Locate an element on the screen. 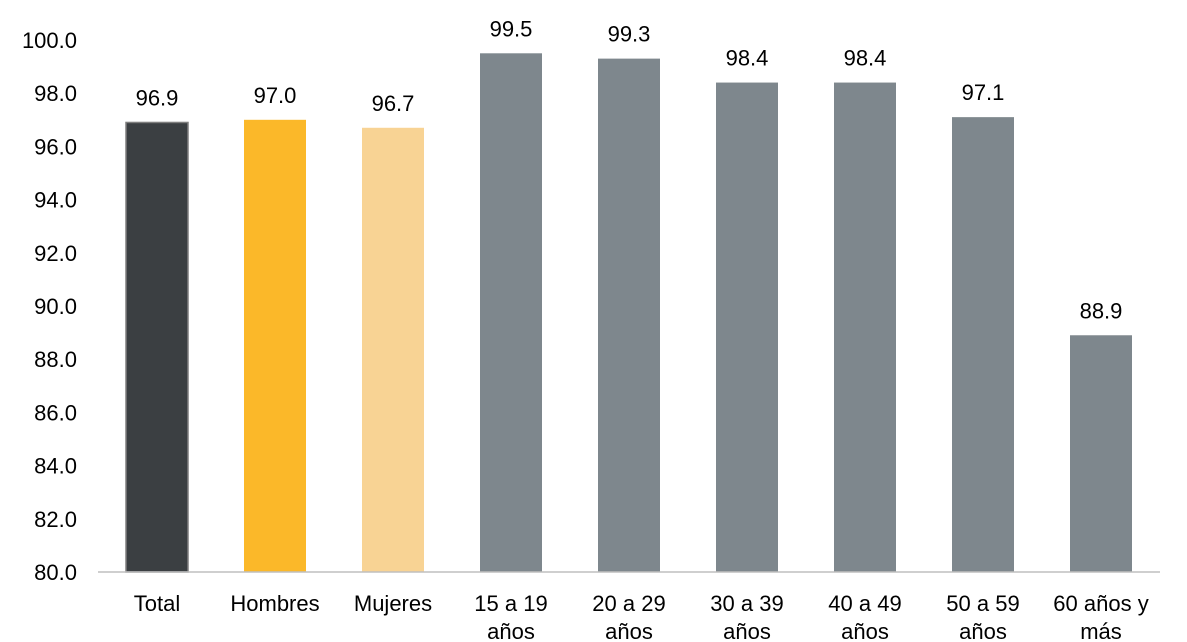 The width and height of the screenshot is (1187, 642). y-tick-label: 88.0 is located at coordinates (55, 359).